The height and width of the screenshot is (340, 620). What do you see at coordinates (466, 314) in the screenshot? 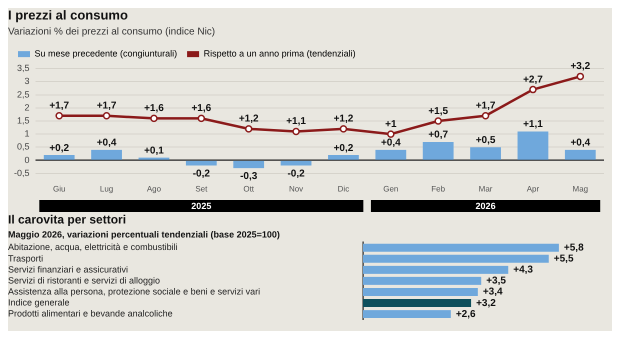
I see `data-label: +2,6` at bounding box center [466, 314].